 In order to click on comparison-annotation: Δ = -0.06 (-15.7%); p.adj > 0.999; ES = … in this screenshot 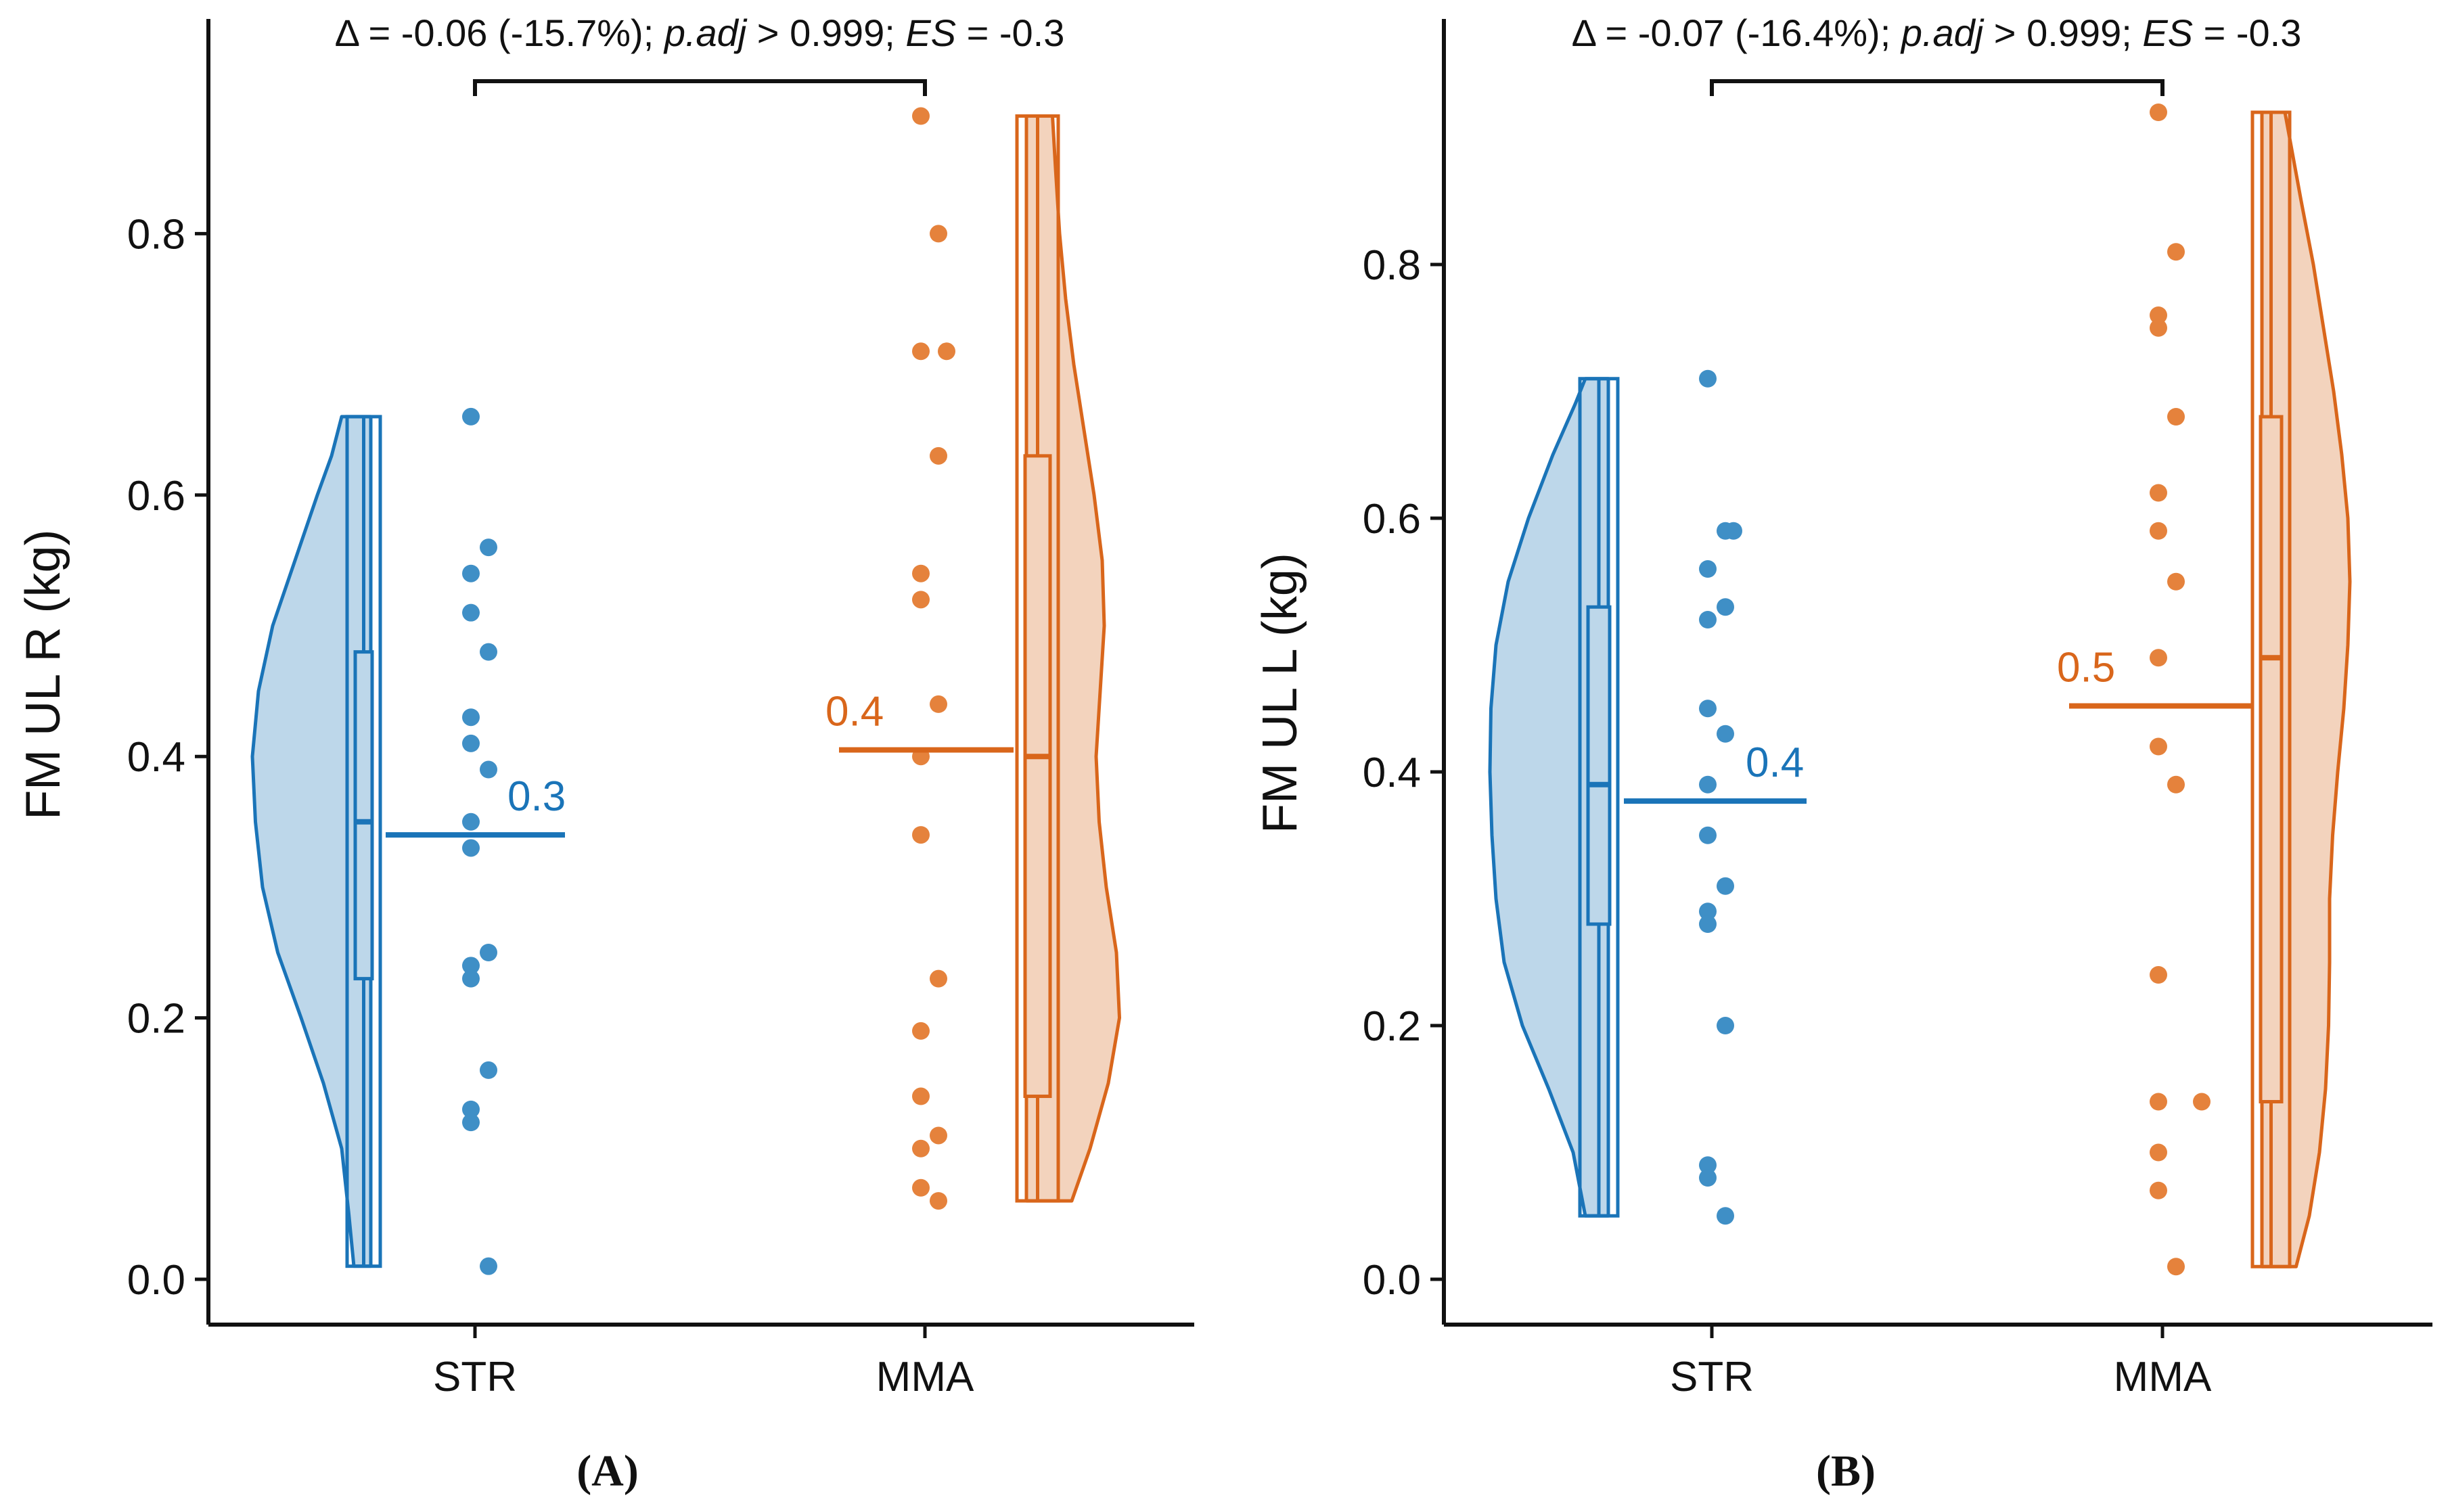, I will do `click(700, 33)`.